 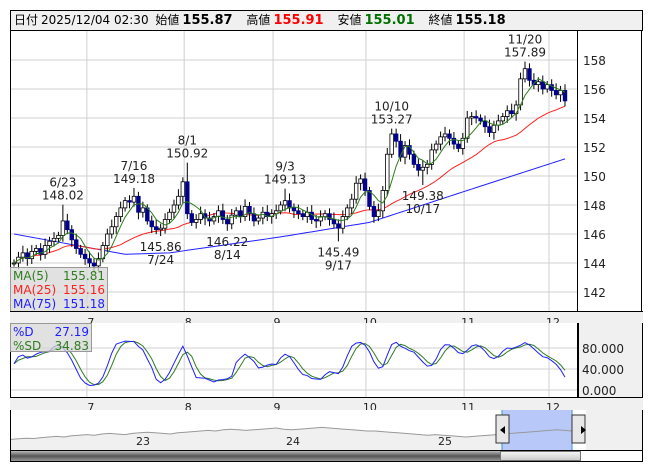 What do you see at coordinates (35, 290) in the screenshot?
I see `legend-label: MA(25)` at bounding box center [35, 290].